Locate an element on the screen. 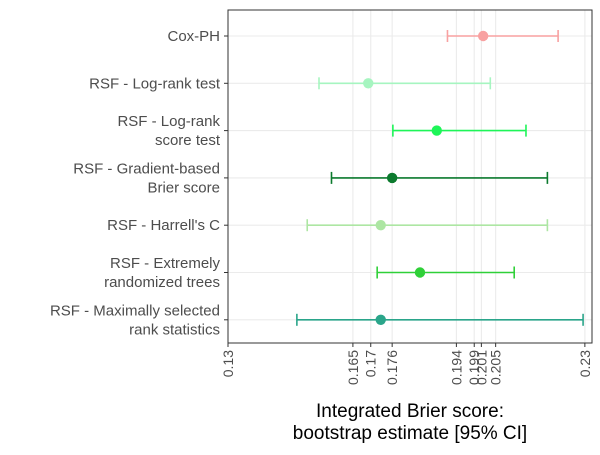  x-tick-label: 0.205 is located at coordinates (496, 367).